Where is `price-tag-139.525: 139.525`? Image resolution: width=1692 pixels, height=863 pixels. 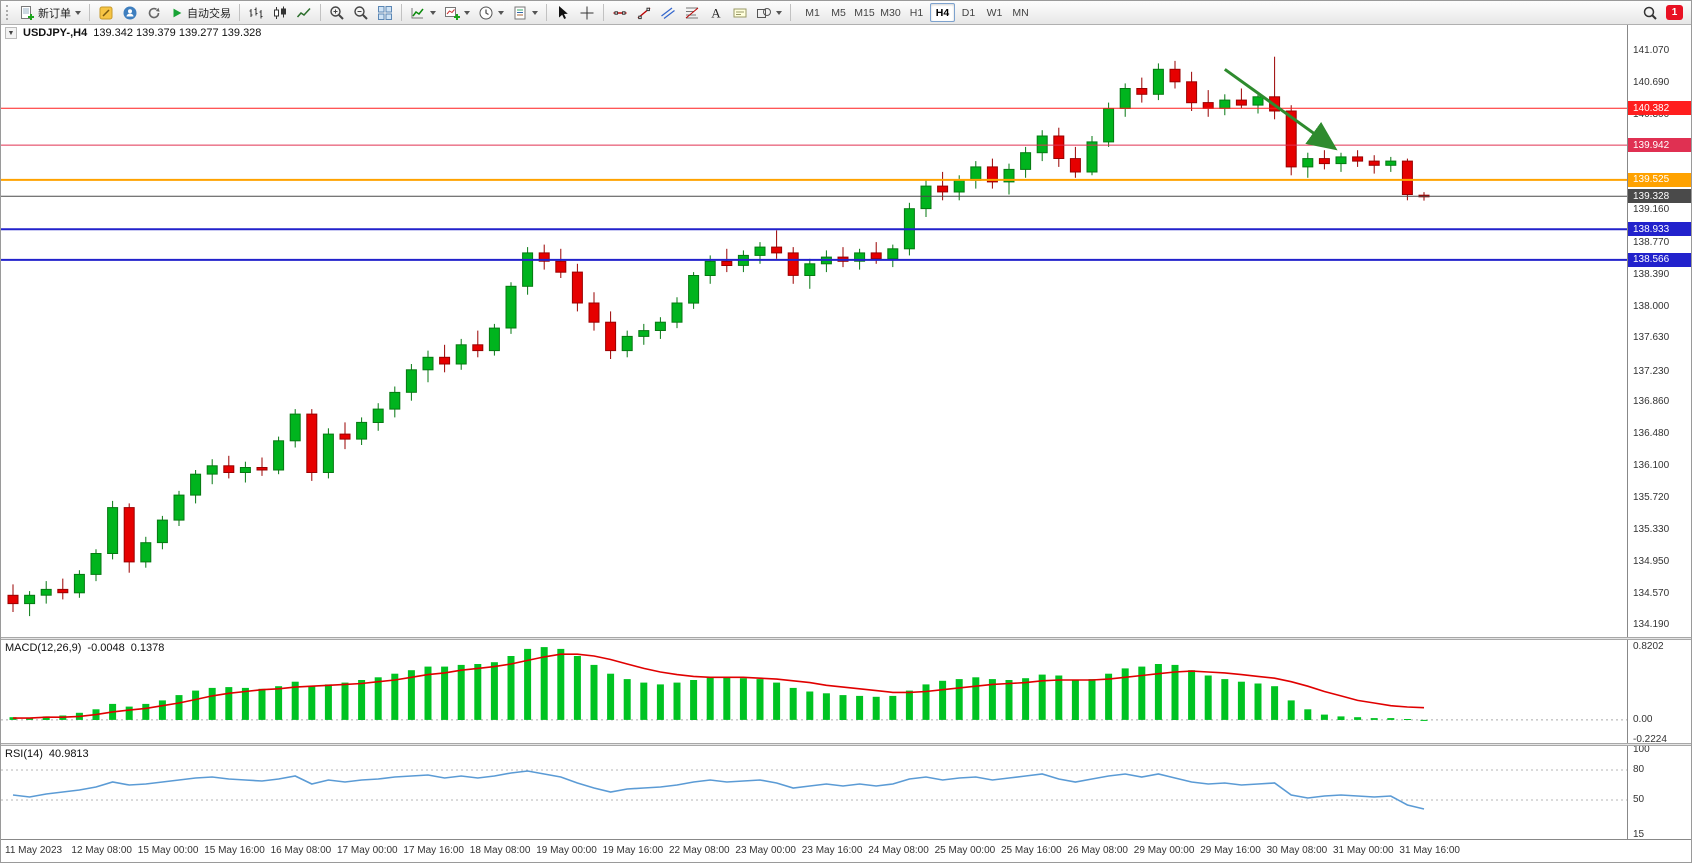 price-tag-139.525: 139.525 is located at coordinates (1659, 179).